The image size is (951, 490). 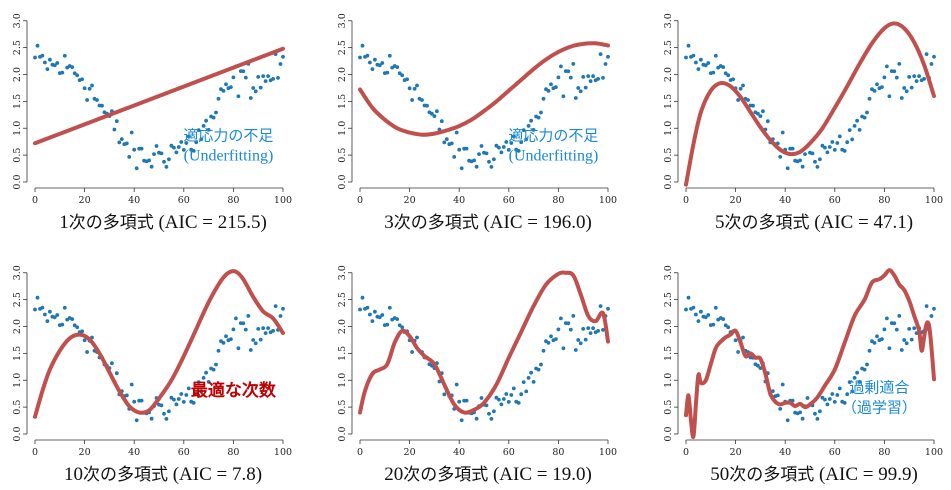 What do you see at coordinates (894, 474) in the screenshot?
I see `caption-aic-value: 99.9` at bounding box center [894, 474].